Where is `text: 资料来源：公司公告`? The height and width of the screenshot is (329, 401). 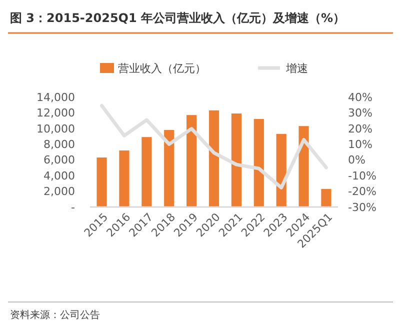 text: 资料来源：公司公告 is located at coordinates (55, 315).